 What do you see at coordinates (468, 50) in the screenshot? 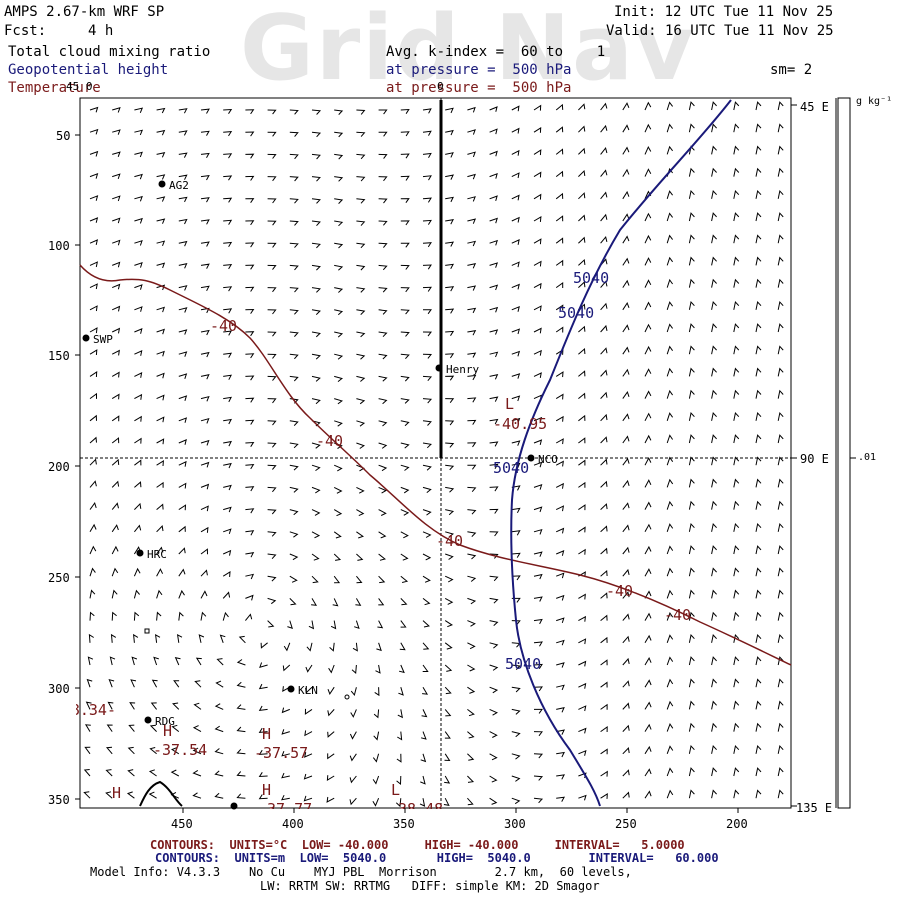
I see `grid-nav-watermark: Grid Nav` at bounding box center [468, 50].